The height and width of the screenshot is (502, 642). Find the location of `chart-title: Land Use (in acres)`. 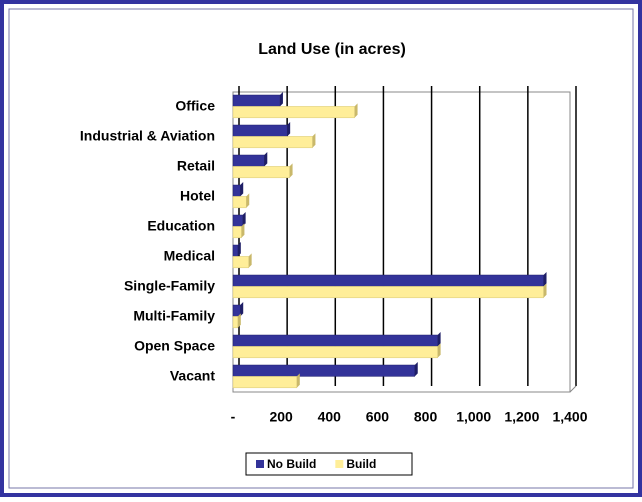

chart-title: Land Use (in acres) is located at coordinates (332, 49).